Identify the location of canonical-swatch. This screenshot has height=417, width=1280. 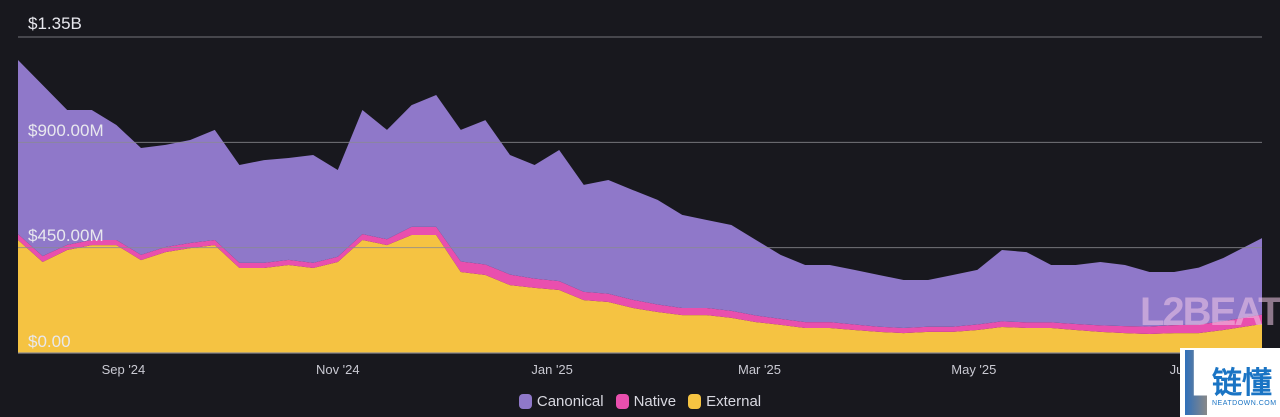
(525, 401).